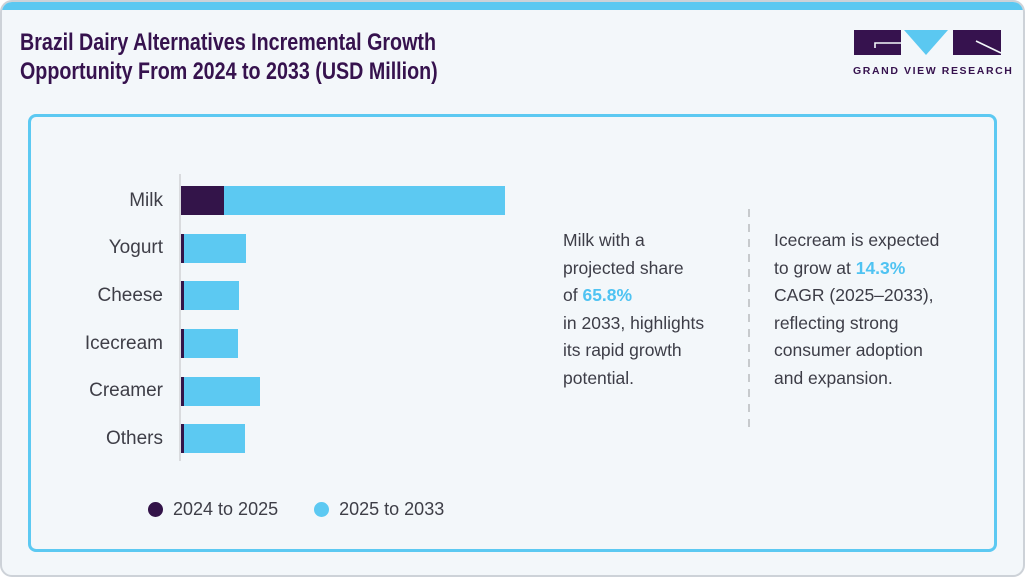 The width and height of the screenshot is (1025, 577). What do you see at coordinates (135, 248) in the screenshot?
I see `category-label: Yogurt` at bounding box center [135, 248].